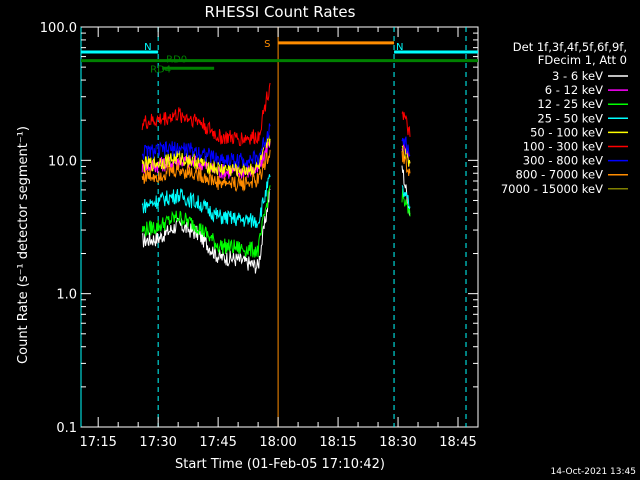 This screenshot has width=640, height=480. Describe the element at coordinates (277, 442) in the screenshot. I see `x-tick-label: 18:00` at that location.